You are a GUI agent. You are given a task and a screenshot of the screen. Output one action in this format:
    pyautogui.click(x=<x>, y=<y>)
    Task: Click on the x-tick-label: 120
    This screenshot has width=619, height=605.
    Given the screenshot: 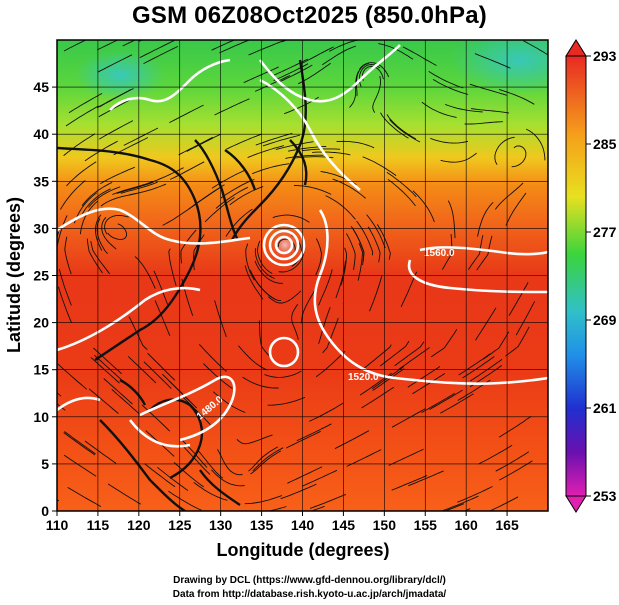 What is the action you would take?
    pyautogui.click(x=139, y=525)
    